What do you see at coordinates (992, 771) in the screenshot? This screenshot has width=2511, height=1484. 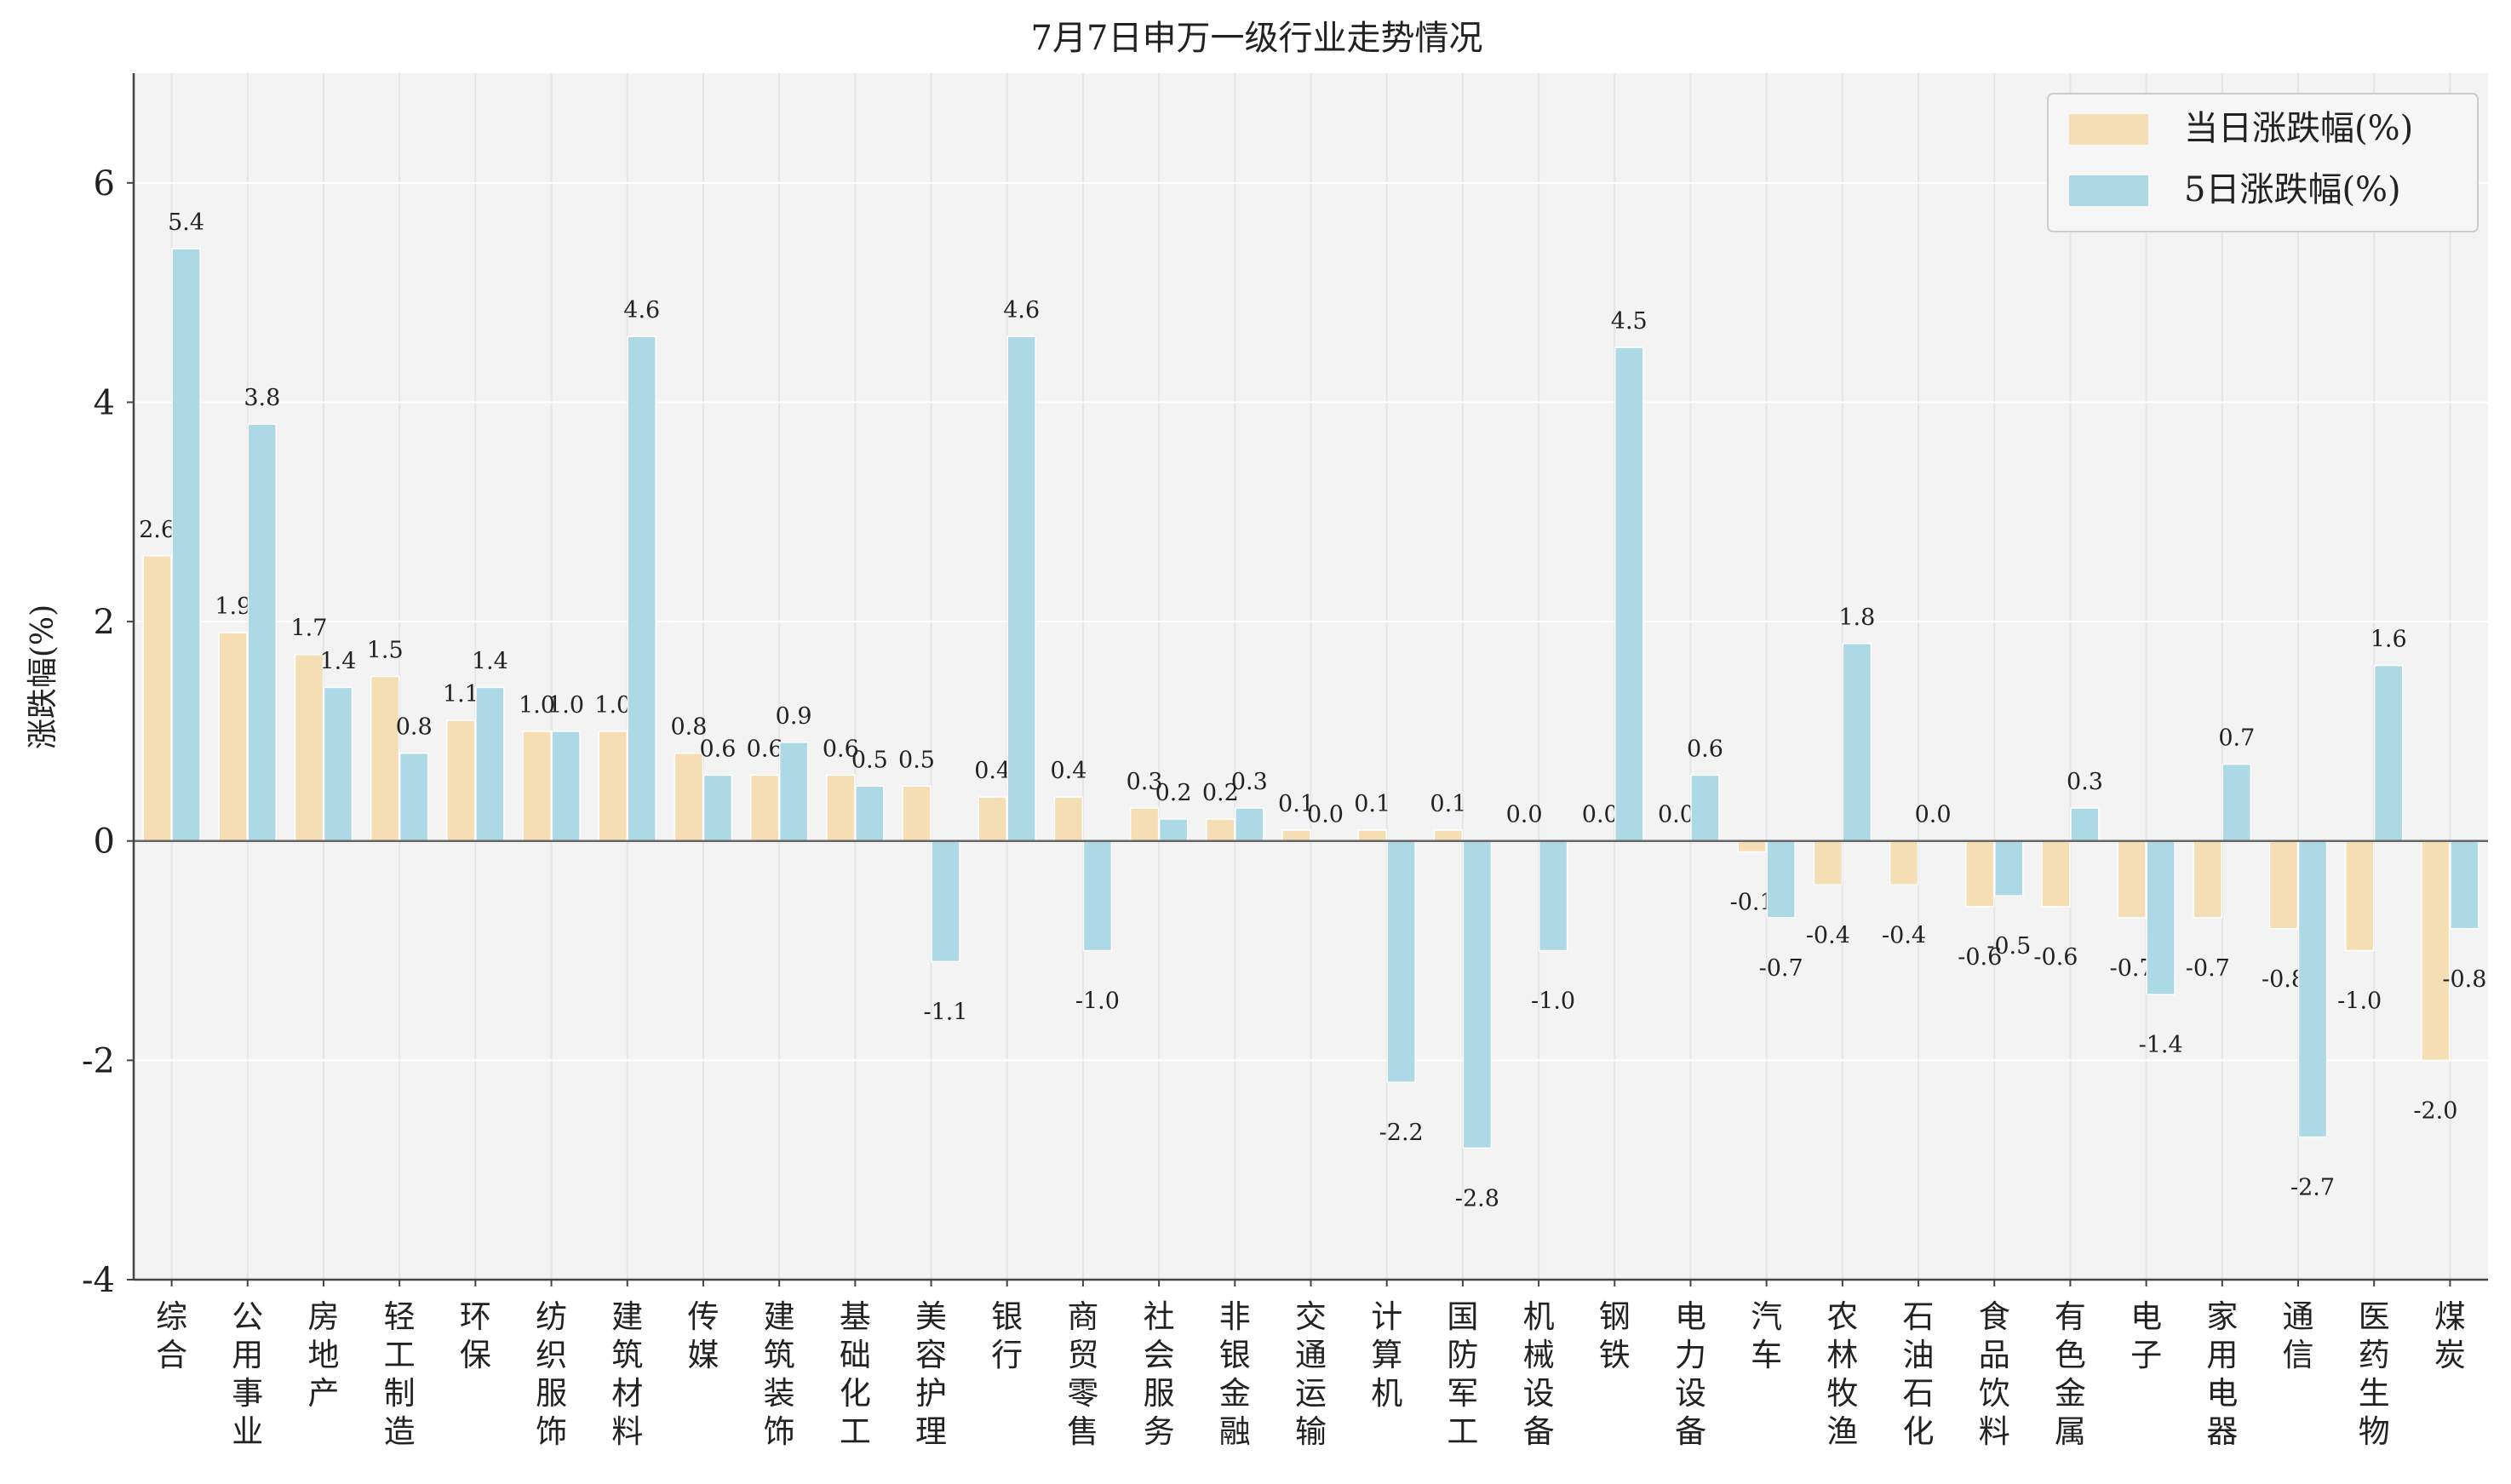 I see `data-label: 0.4` at bounding box center [992, 771].